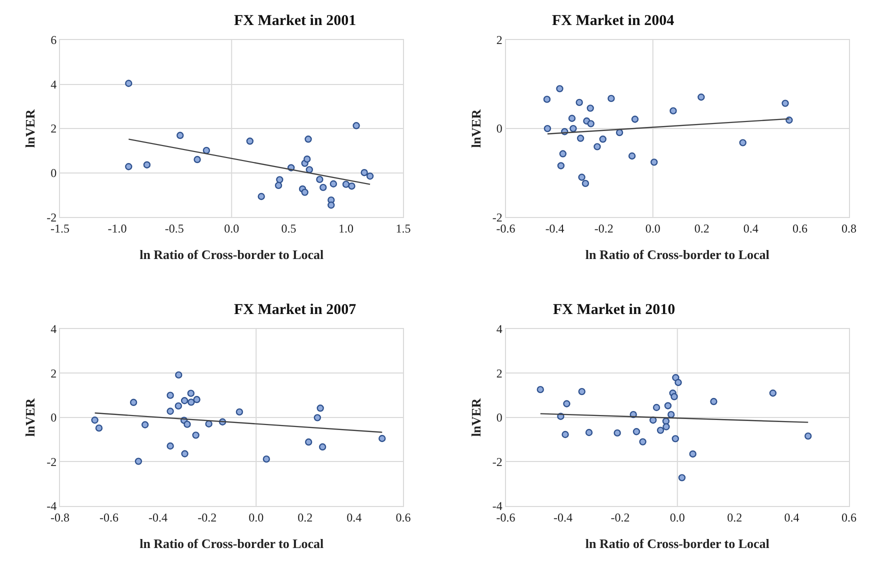  I want to click on x-tick-label: 1.0, so click(346, 228).